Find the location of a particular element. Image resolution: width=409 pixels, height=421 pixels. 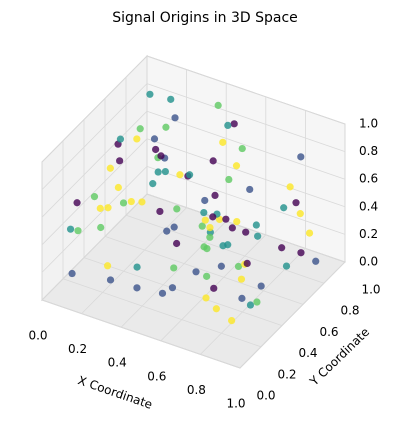

y-tick-label: 0.6 is located at coordinates (328, 332).